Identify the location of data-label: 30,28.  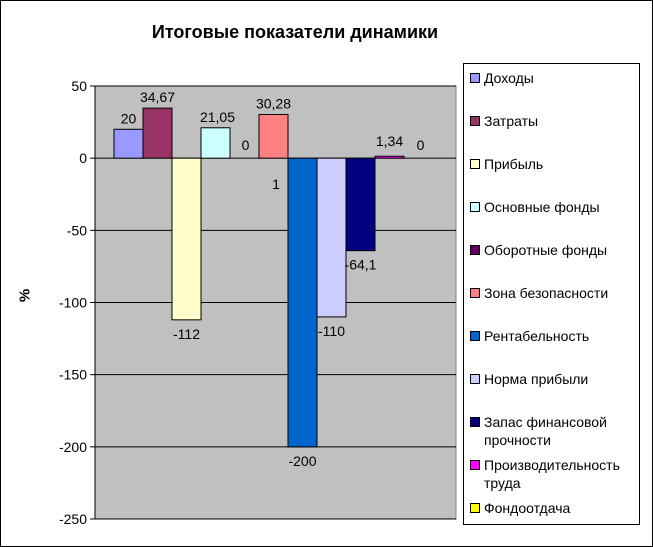
(273, 103).